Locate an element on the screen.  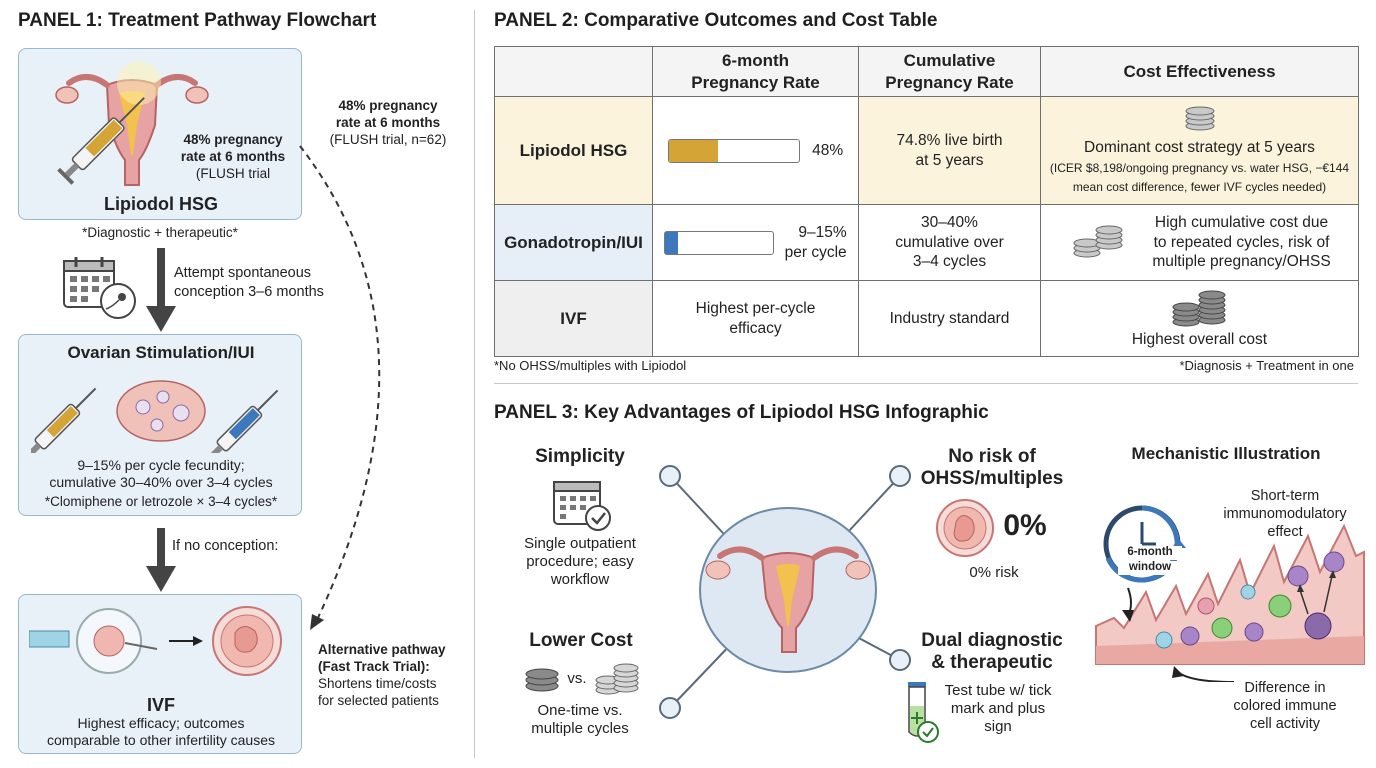
ivf-embryo-icon is located at coordinates (155, 641).